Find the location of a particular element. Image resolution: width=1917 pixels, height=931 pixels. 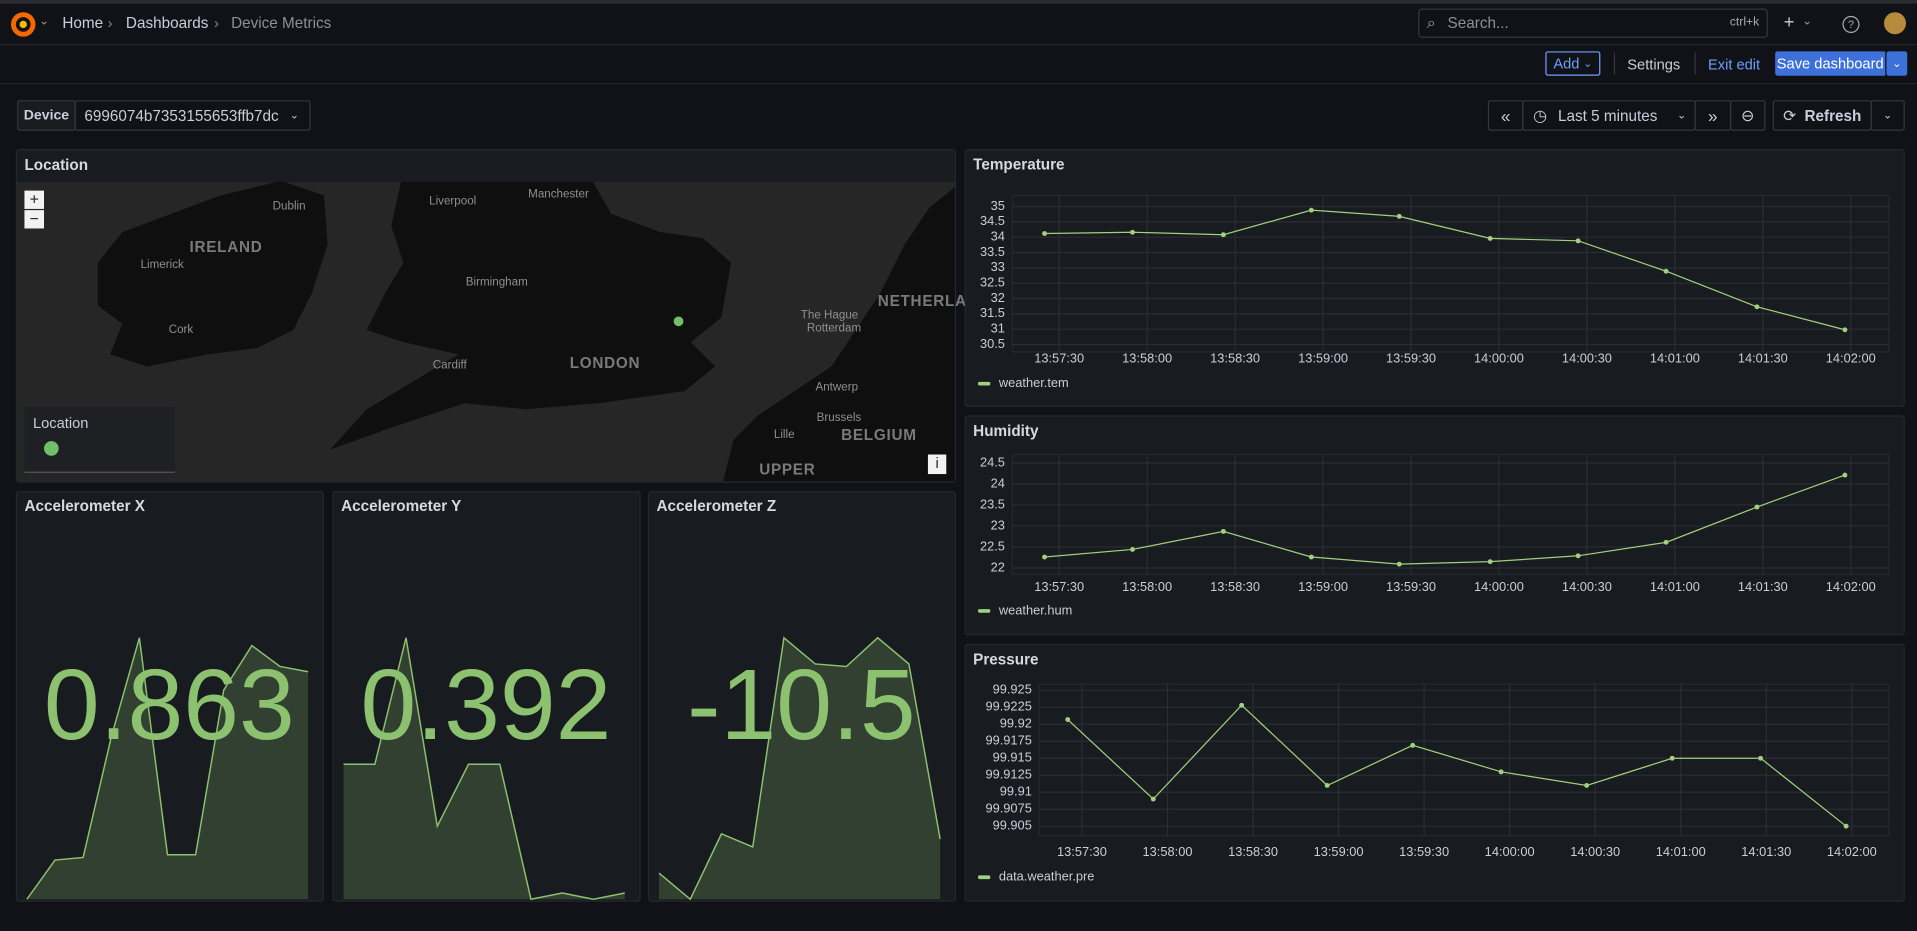

breadcrumb: Dashboards is located at coordinates (167, 23).